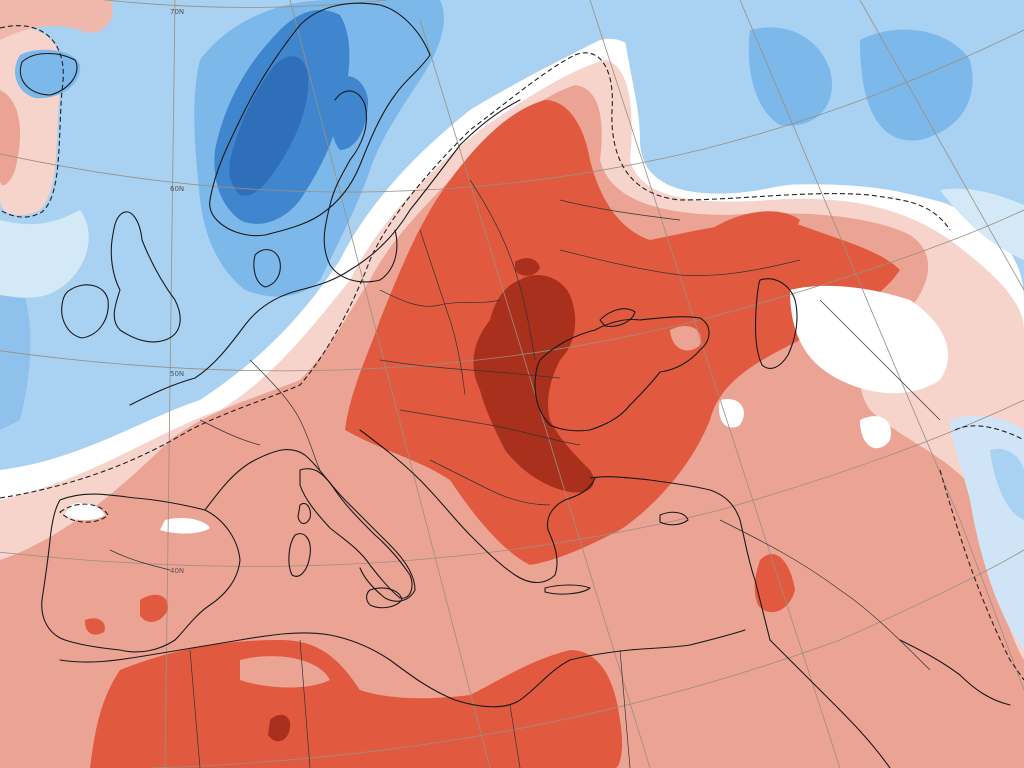 The image size is (1024, 768). What do you see at coordinates (776, 323) in the screenshot?
I see `coast-caspian` at bounding box center [776, 323].